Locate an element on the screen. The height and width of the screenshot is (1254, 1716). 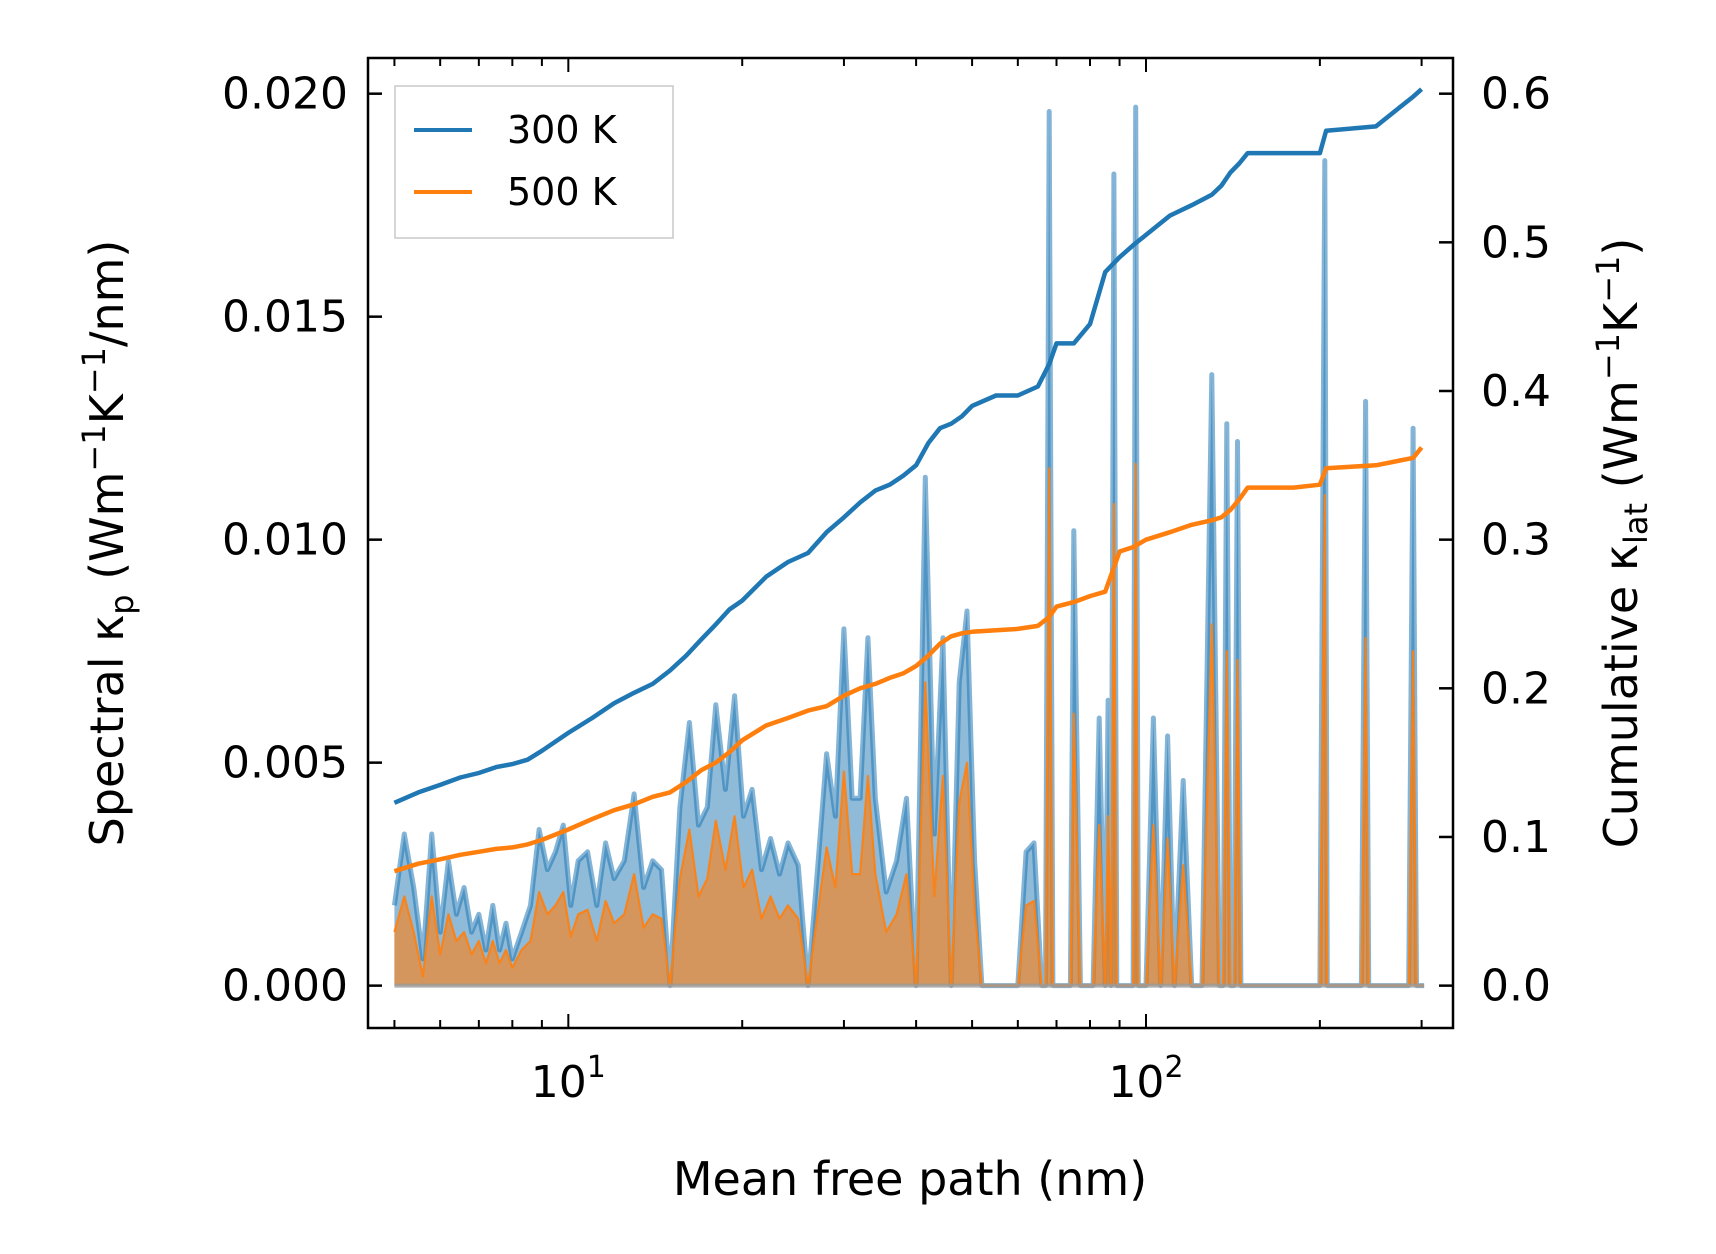
right-y-tick-label: 0.0 is located at coordinates (1516, 986).